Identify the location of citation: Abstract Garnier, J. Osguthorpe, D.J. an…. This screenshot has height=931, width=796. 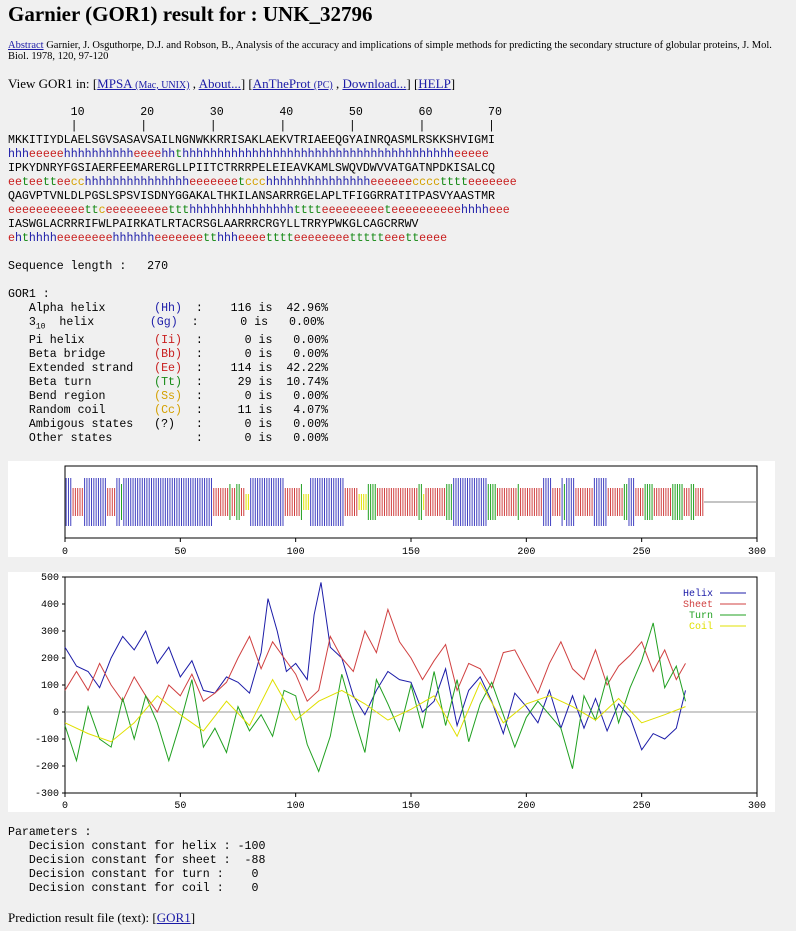
(398, 51).